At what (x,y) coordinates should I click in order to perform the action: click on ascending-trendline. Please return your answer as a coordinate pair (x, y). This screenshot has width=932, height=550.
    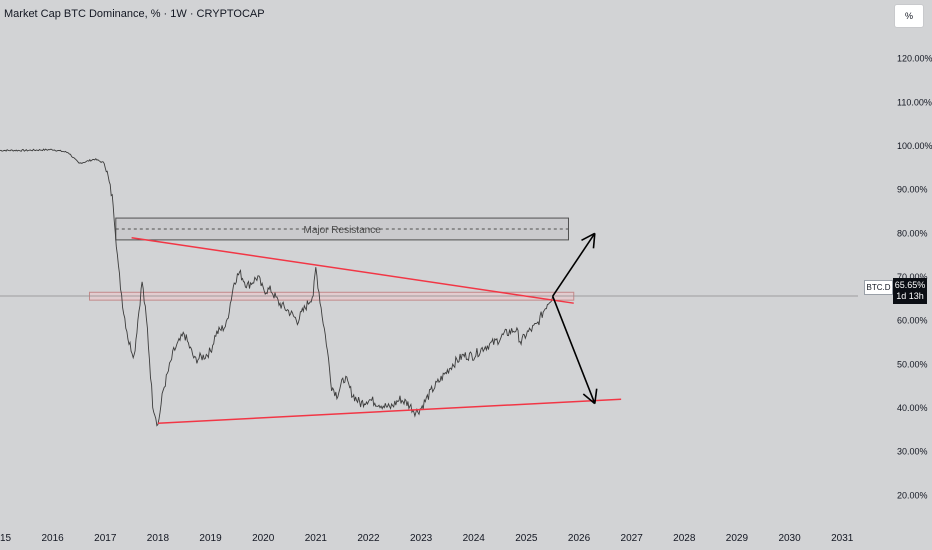
    Looking at the image, I should click on (389, 411).